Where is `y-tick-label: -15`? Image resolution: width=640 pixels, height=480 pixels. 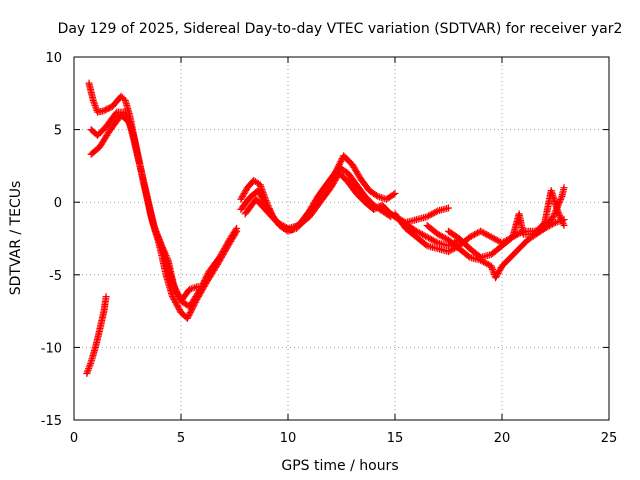
y-tick-label: -15 is located at coordinates (51, 421).